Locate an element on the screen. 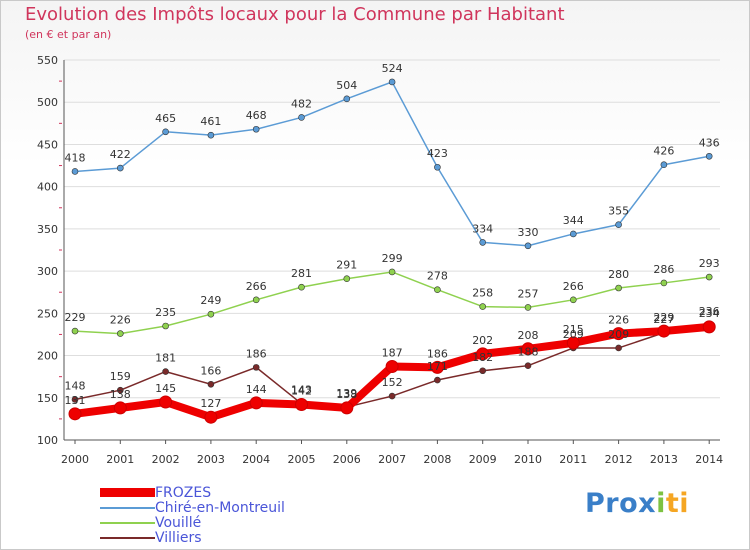  data-label-frozes: 234 is located at coordinates (709, 313).